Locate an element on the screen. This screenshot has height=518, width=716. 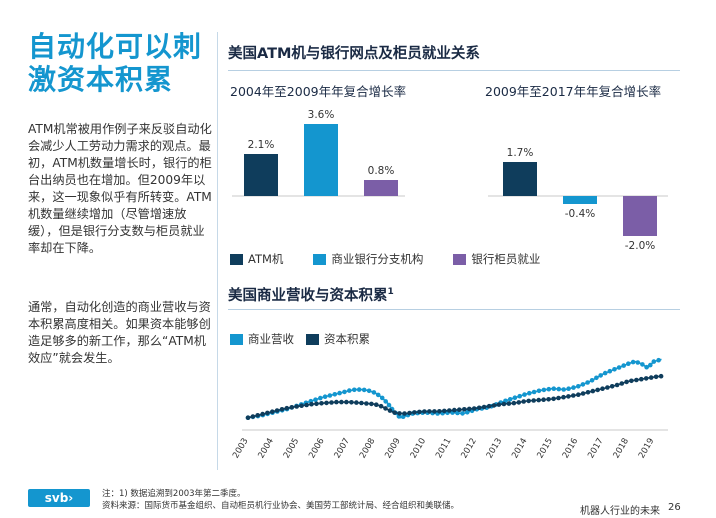
x-tick-label: 2003 is located at coordinates (240, 449).